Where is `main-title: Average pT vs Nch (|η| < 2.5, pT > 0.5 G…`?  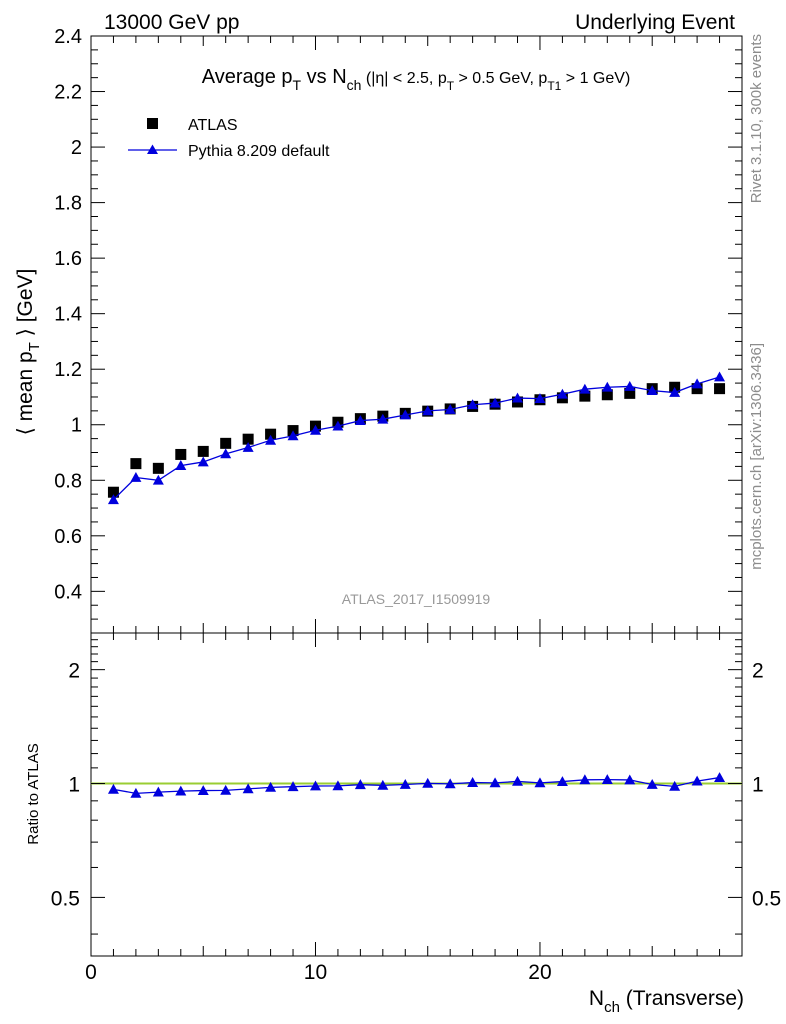 main-title: Average pT vs Nch (|η| < 2.5, pT > 0.5 G… is located at coordinates (416, 79).